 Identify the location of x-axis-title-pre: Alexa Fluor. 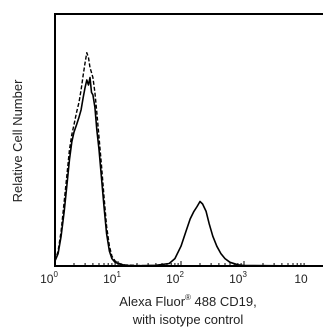
(152, 301).